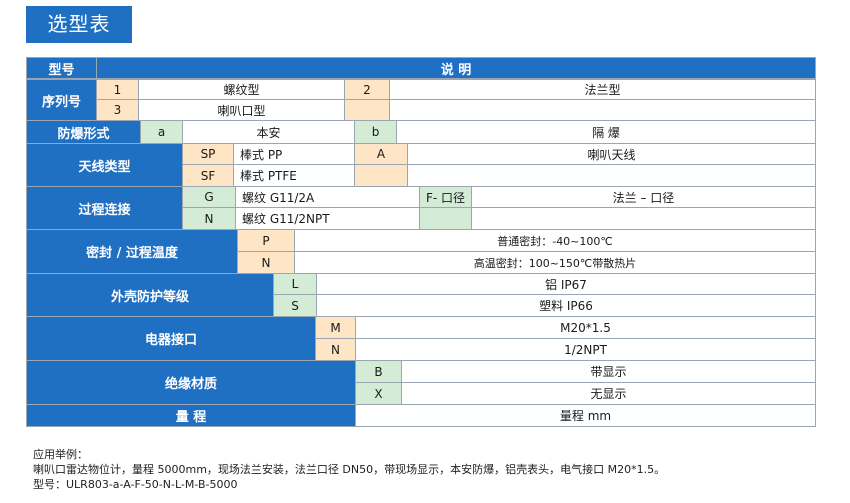 This screenshot has width=850, height=503. I want to click on row-label-explosion: 防爆形式, so click(83, 132).